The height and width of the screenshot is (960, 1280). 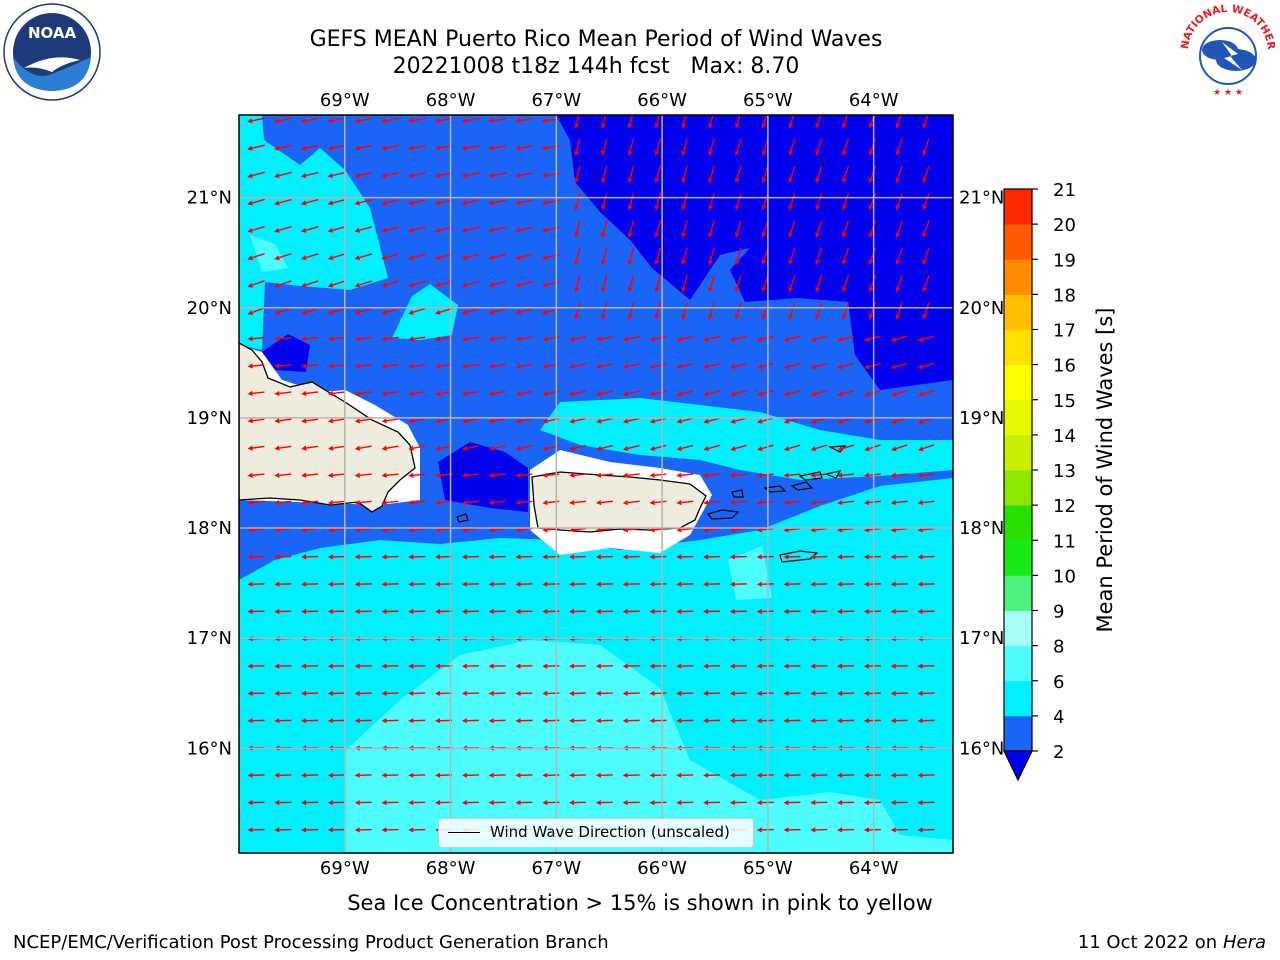 I want to click on colorbar-tick-label: 19, so click(x=1064, y=260).